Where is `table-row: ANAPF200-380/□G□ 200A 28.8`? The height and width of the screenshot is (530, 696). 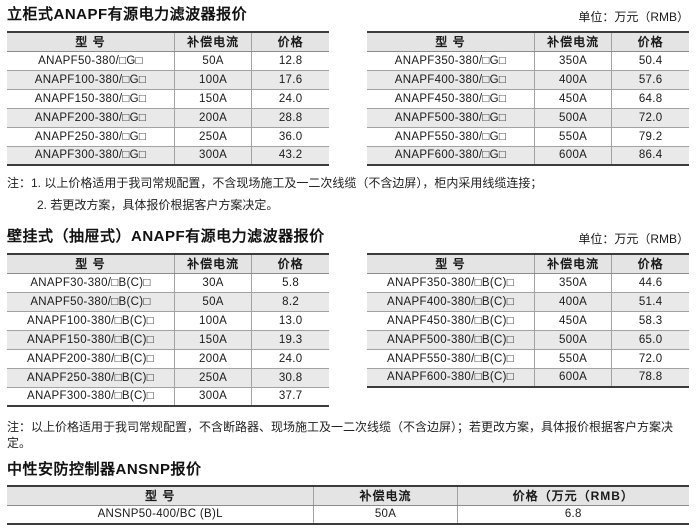
table-row: ANAPF200-380/□G□ 200A 28.8 is located at coordinates (168, 118).